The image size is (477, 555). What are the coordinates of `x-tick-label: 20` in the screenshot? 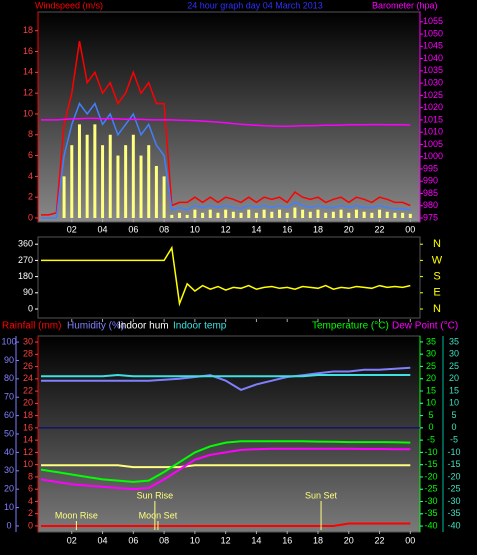 It's located at (349, 540).